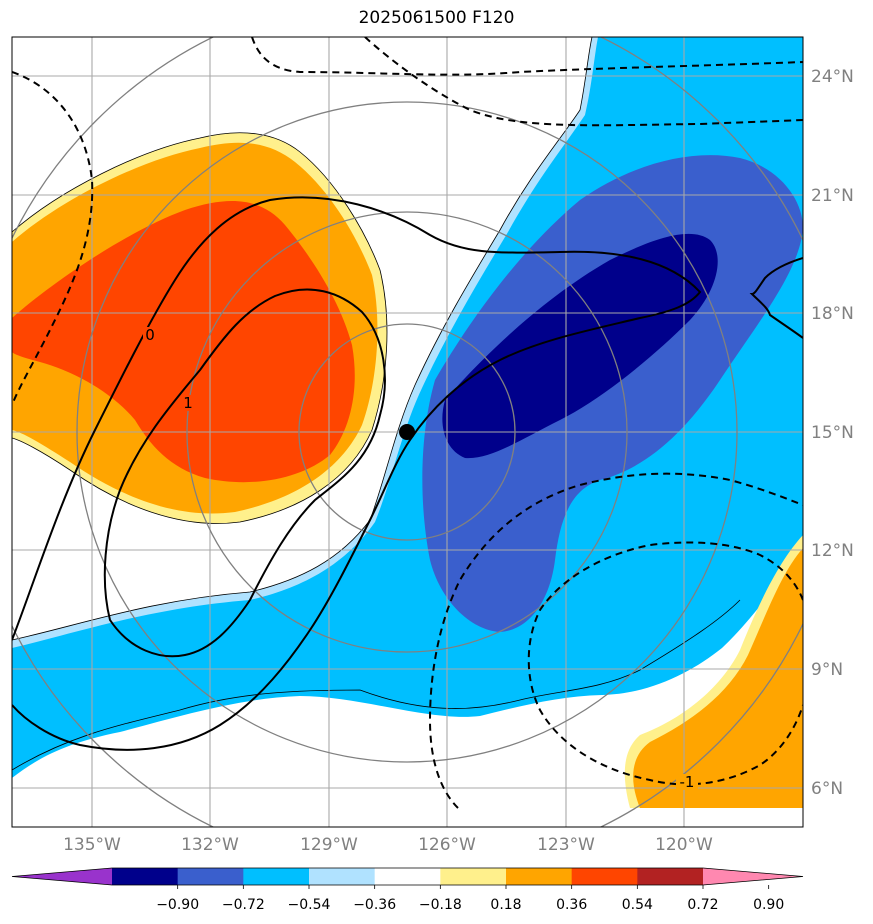 The image size is (873, 924). Describe the element at coordinates (183, 342) in the screenshot. I see `positive-anomaly-west-red` at that location.